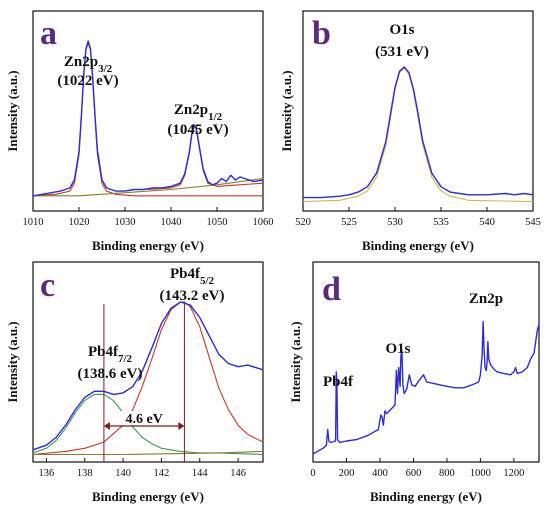 This screenshot has height=514, width=550. I want to click on panel-a-xtick-label: 1020, so click(79, 222).